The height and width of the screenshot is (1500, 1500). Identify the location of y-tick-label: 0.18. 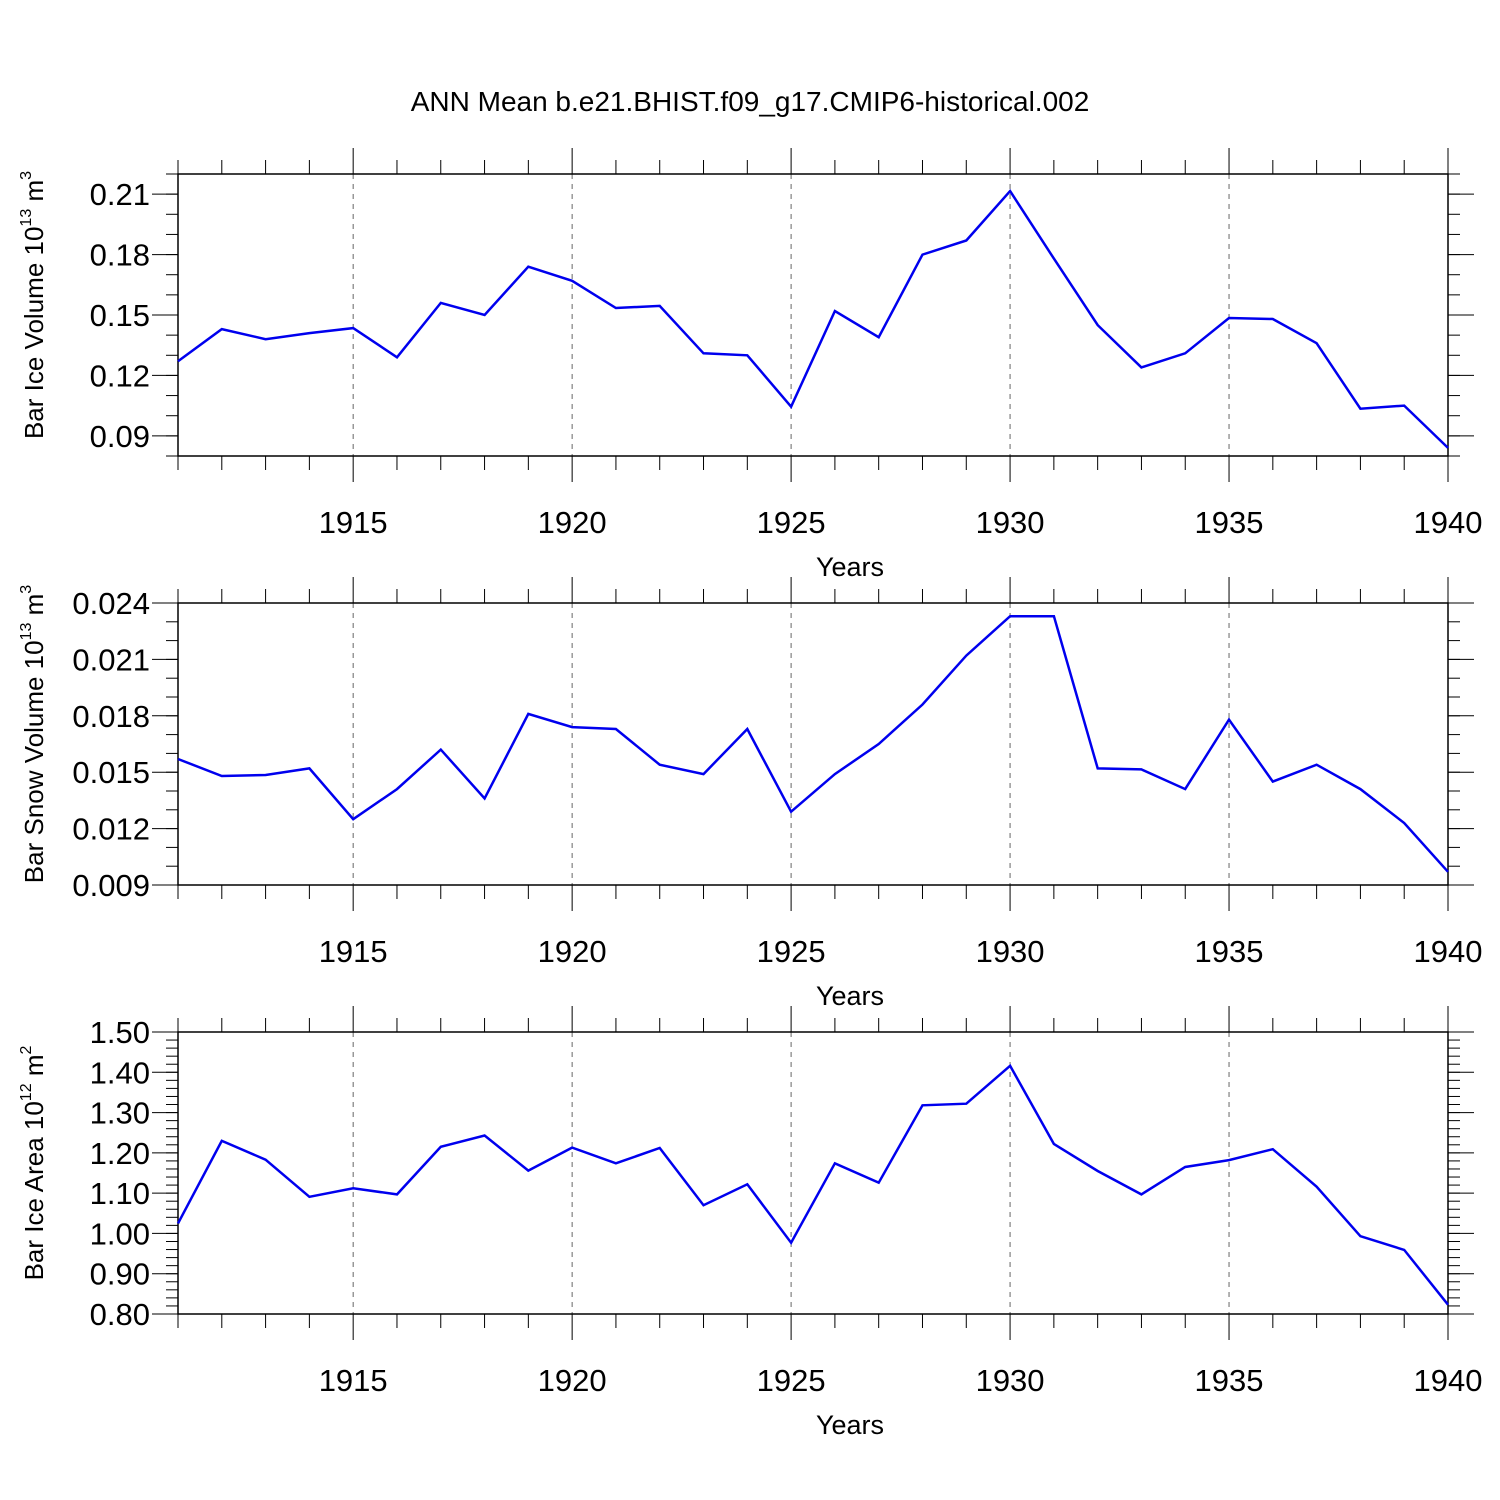
(120, 255).